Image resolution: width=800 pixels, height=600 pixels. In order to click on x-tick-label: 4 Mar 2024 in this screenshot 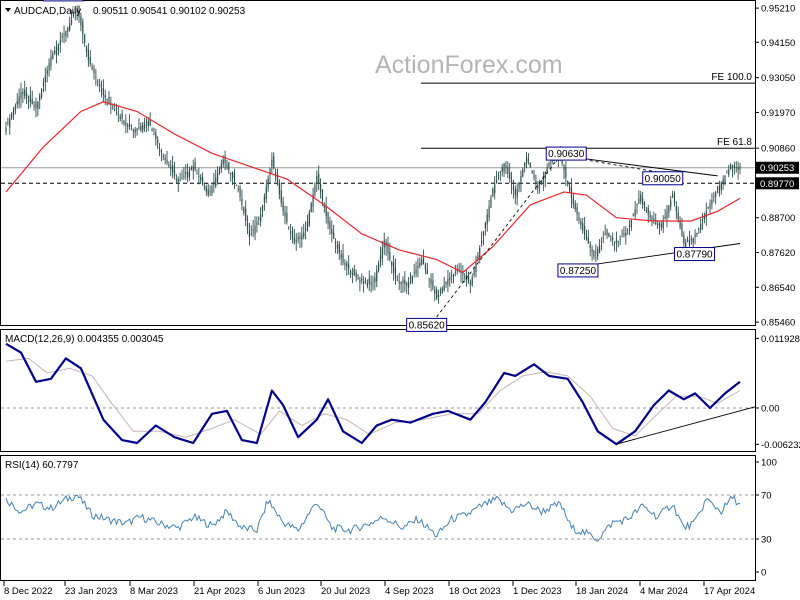, I will do `click(664, 591)`.